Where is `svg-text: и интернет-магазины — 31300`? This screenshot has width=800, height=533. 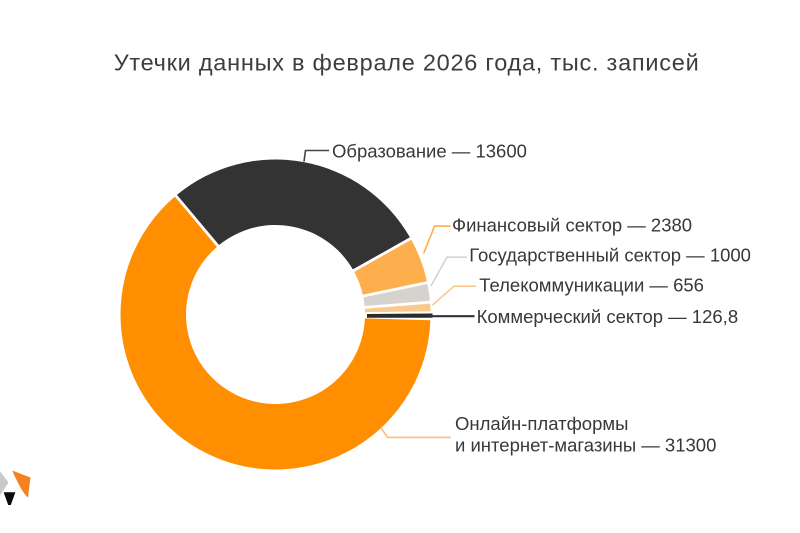 svg-text: и интернет-магазины — 31300 is located at coordinates (585, 445).